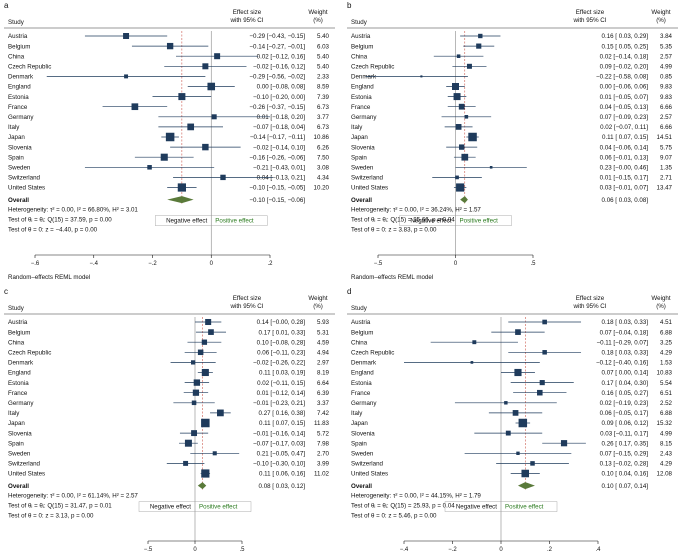 This screenshot has height=557, width=685. Describe the element at coordinates (16, 423) in the screenshot. I see `study-name: Japan` at that location.